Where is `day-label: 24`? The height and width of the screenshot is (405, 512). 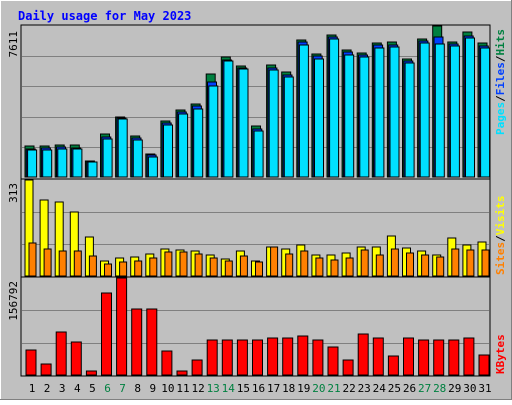
day-label: 24 is located at coordinates (380, 388).